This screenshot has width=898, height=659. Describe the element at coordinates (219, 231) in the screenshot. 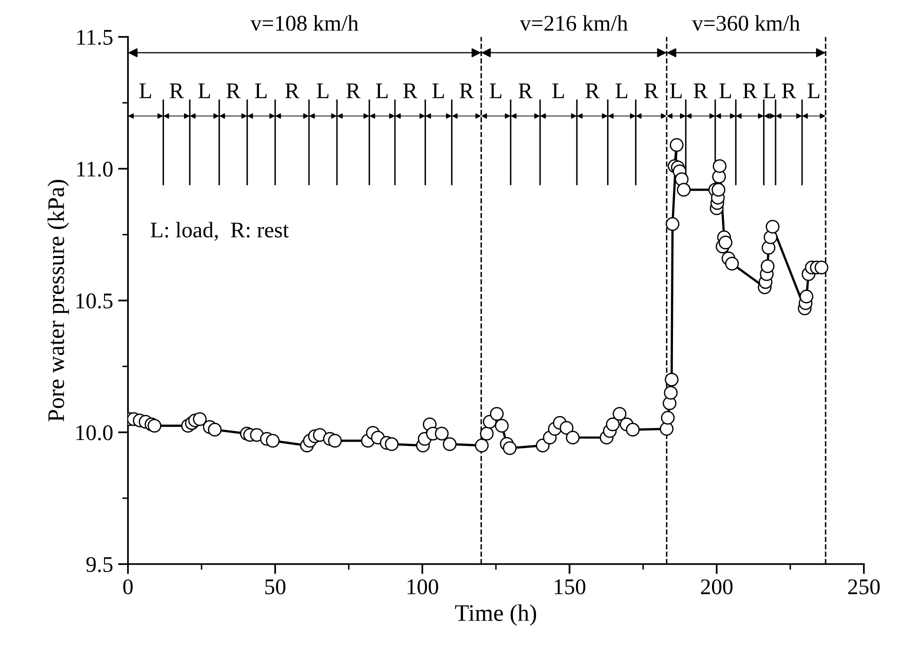

I see `annotation: L: load, R: rest` at that location.